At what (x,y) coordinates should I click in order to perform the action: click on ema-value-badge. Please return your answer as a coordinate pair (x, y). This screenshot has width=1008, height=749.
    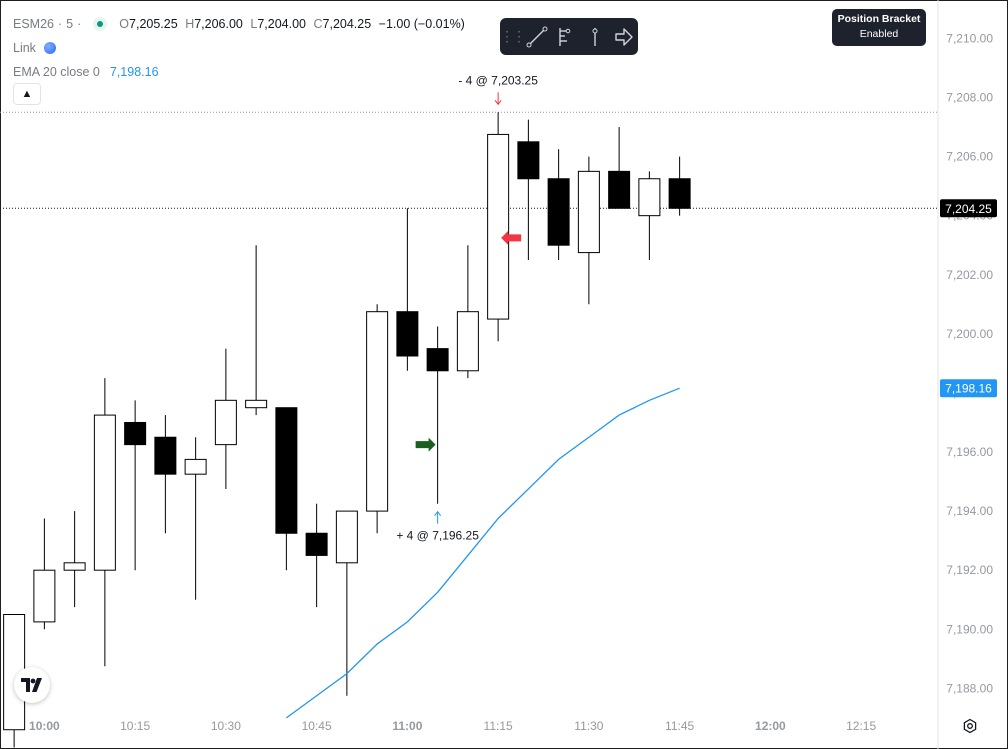
    Looking at the image, I should click on (968, 388).